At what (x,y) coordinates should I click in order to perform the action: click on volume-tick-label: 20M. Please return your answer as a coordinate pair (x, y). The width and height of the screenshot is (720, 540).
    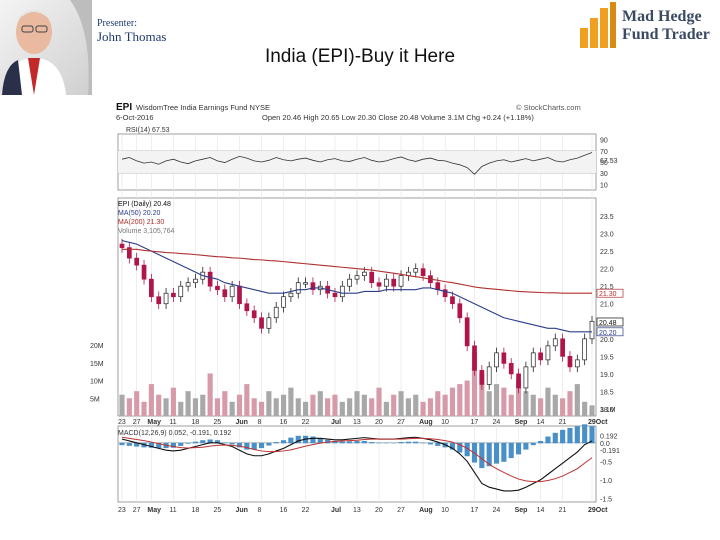
    Looking at the image, I should click on (97, 346).